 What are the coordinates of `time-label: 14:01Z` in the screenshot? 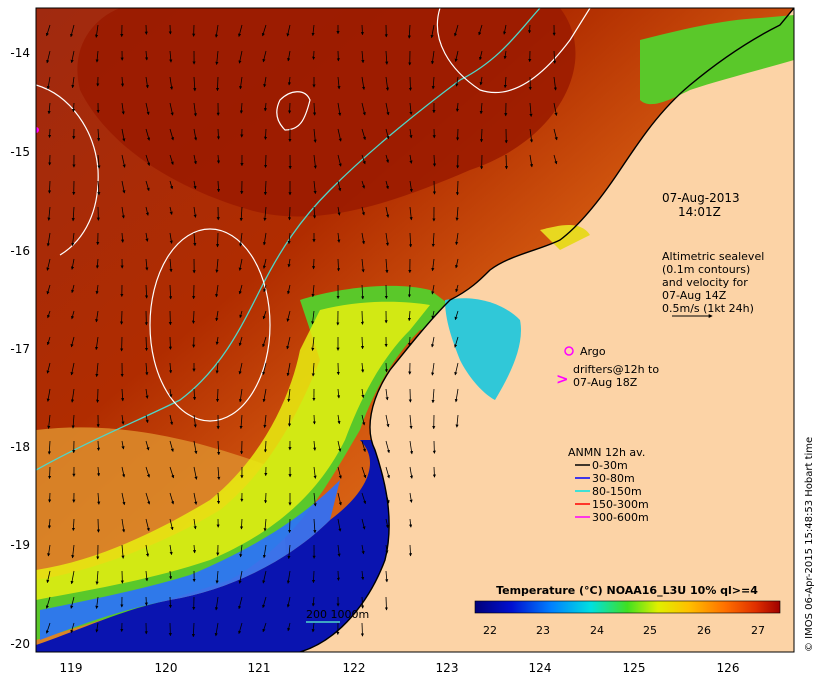 It's located at (699, 212).